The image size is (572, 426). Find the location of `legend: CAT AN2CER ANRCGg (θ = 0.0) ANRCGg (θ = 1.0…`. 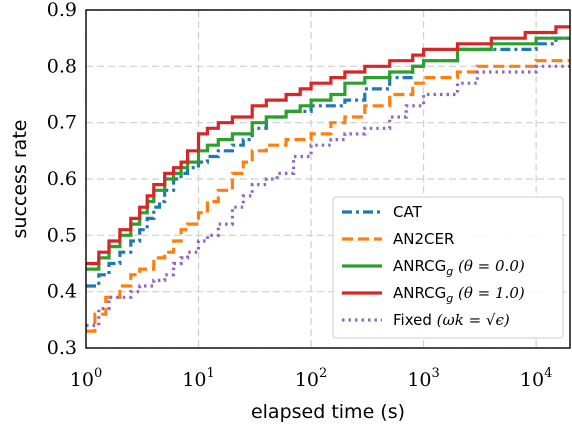

legend: CAT AN2CER ANRCGg (θ = 0.0) ANRCGg (θ = 1.0… is located at coordinates (448, 267).